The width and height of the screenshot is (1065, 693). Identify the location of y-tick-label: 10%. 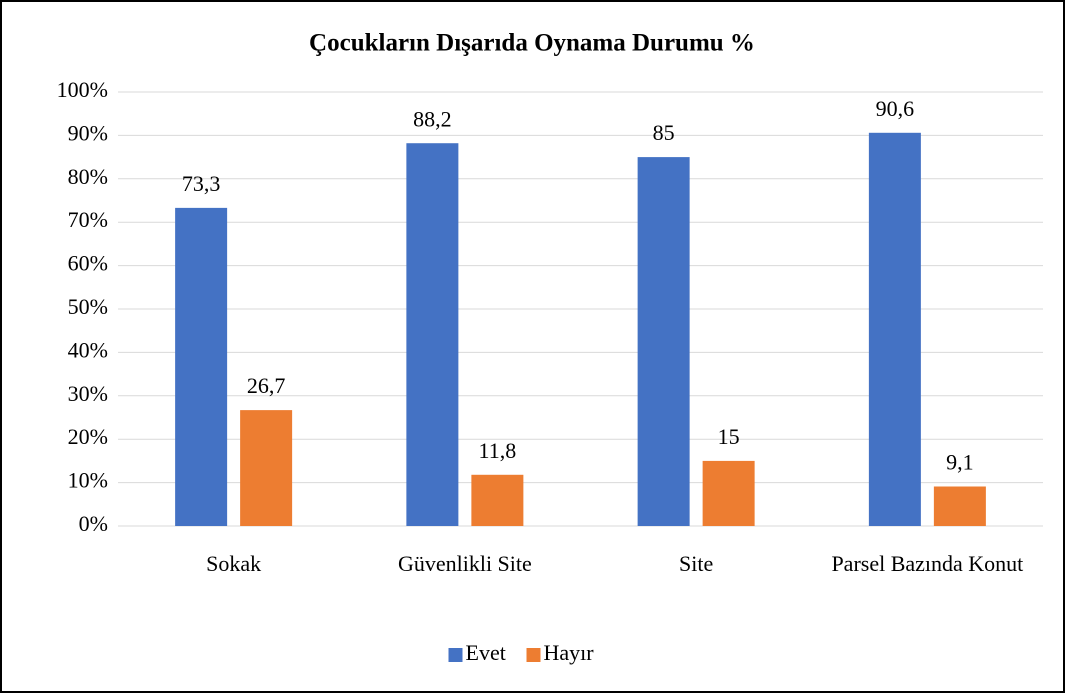
(88, 480).